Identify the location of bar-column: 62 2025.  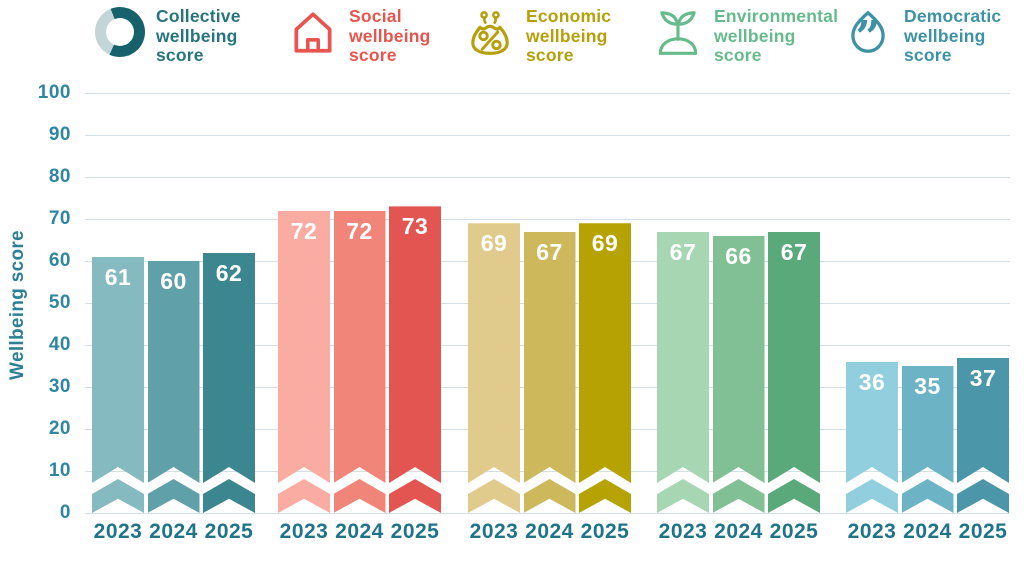
(229, 318).